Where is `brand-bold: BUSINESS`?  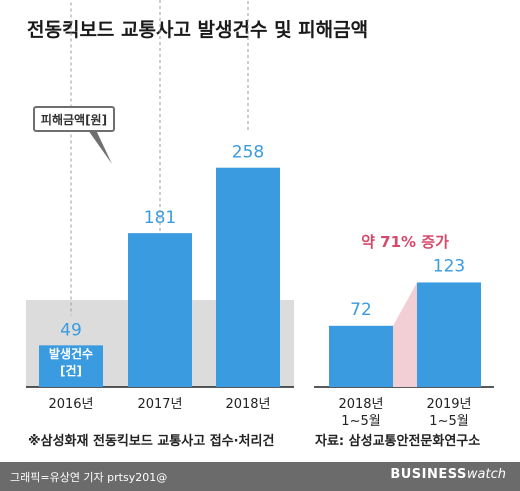 brand-bold: BUSINESS is located at coordinates (428, 474).